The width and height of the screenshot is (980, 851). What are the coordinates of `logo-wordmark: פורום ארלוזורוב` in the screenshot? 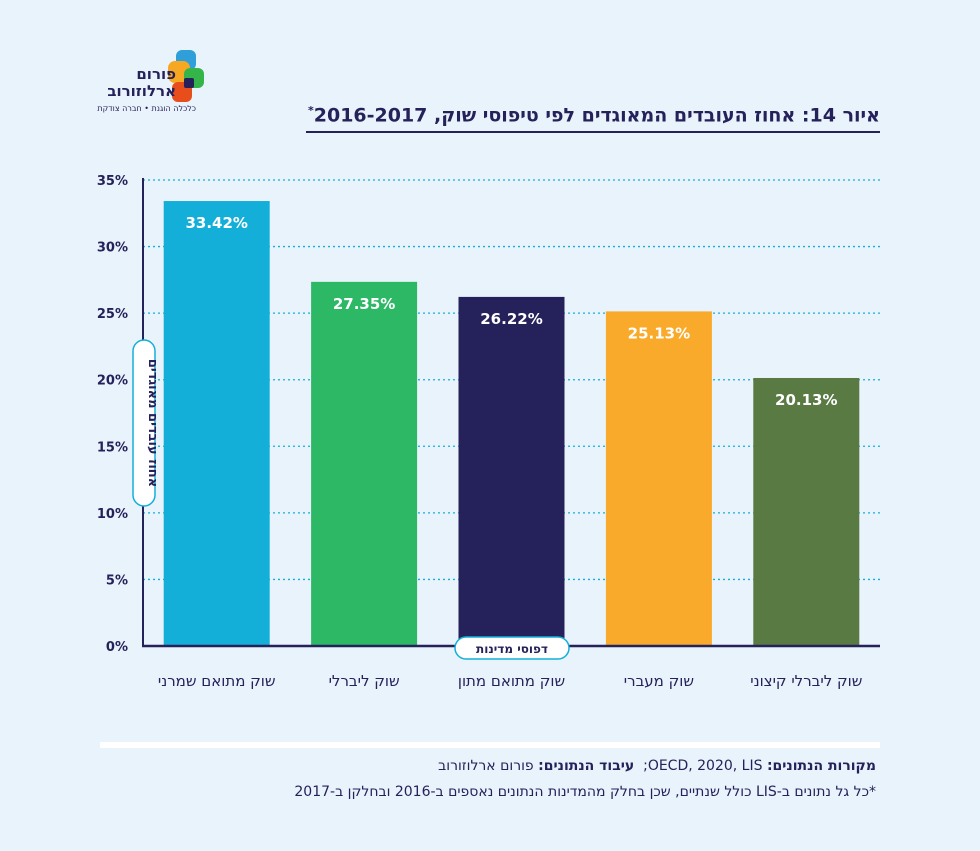 It's located at (136, 83).